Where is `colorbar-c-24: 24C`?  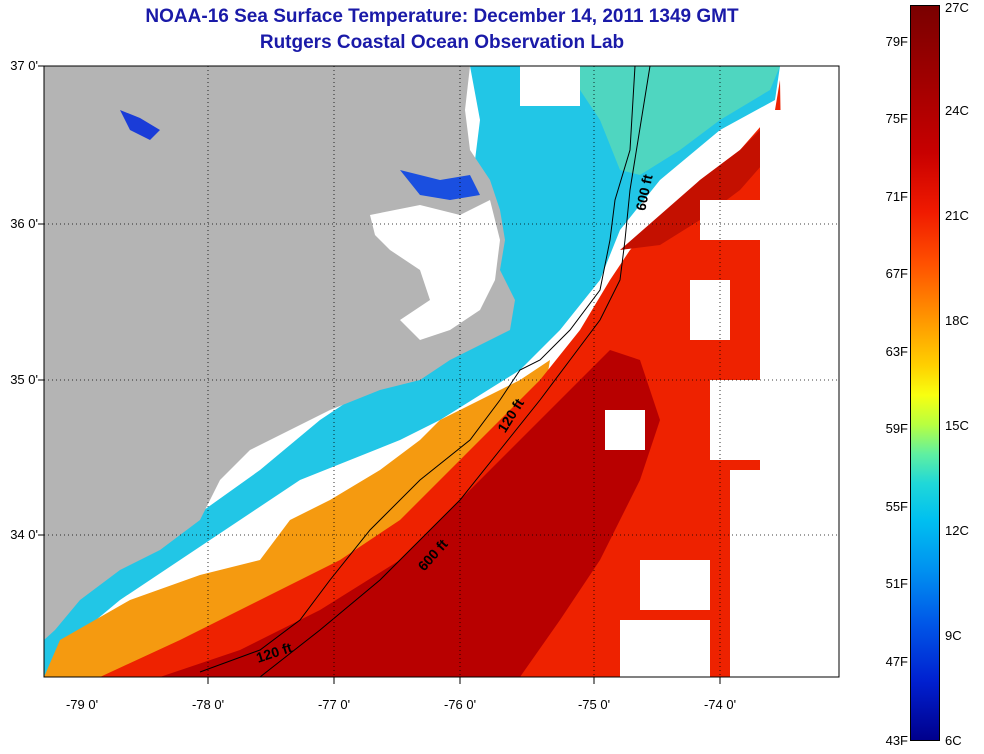 colorbar-c-24: 24C is located at coordinates (957, 110).